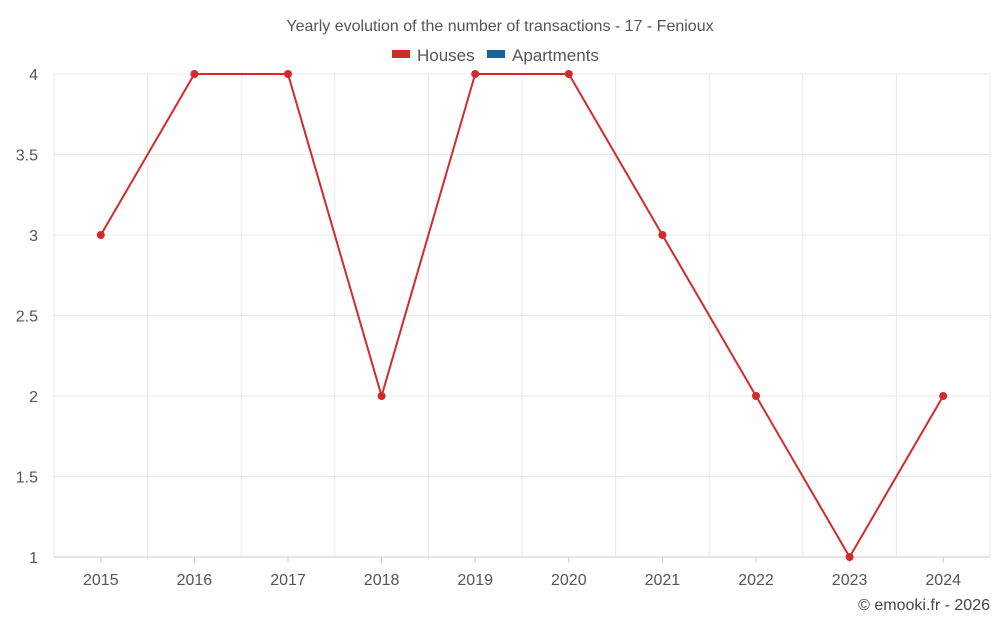 Image resolution: width=1000 pixels, height=625 pixels. What do you see at coordinates (943, 580) in the screenshot?
I see `x-tick-label: 2024` at bounding box center [943, 580].